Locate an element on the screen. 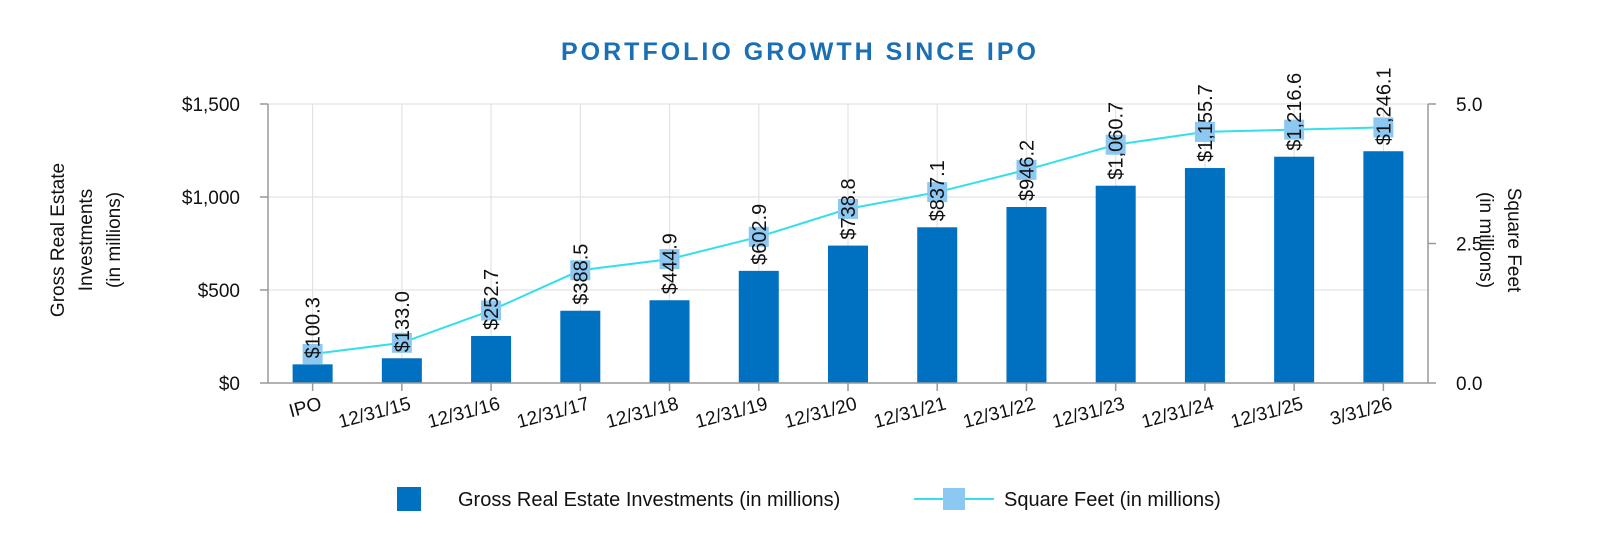 This screenshot has width=1600, height=560. legend-line-label: Square Feet (in millions) is located at coordinates (1112, 500).